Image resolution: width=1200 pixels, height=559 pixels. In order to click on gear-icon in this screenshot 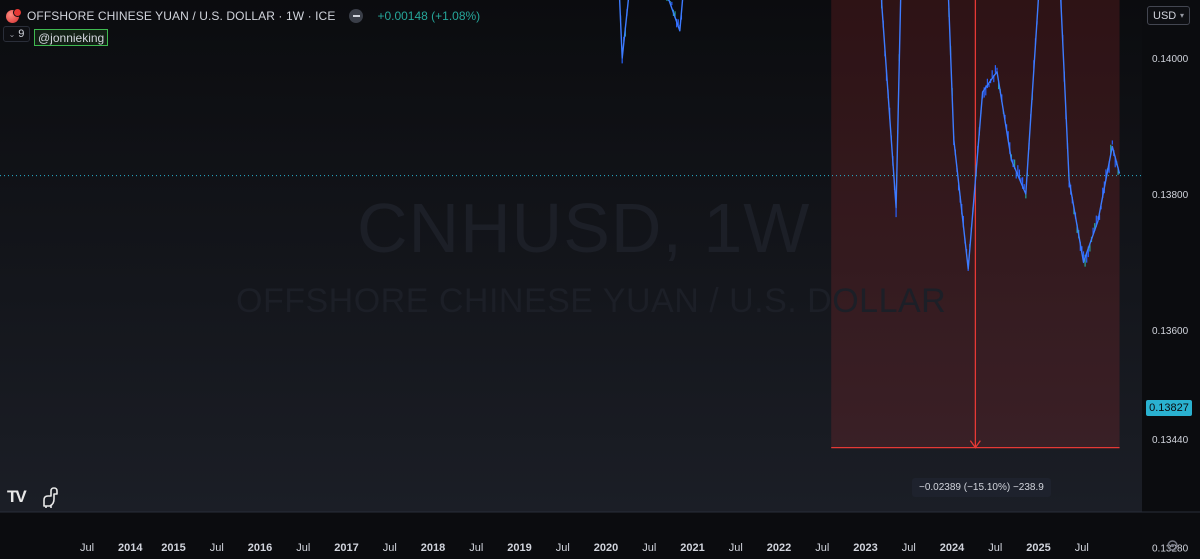, I will do `click(1172, 545)`.